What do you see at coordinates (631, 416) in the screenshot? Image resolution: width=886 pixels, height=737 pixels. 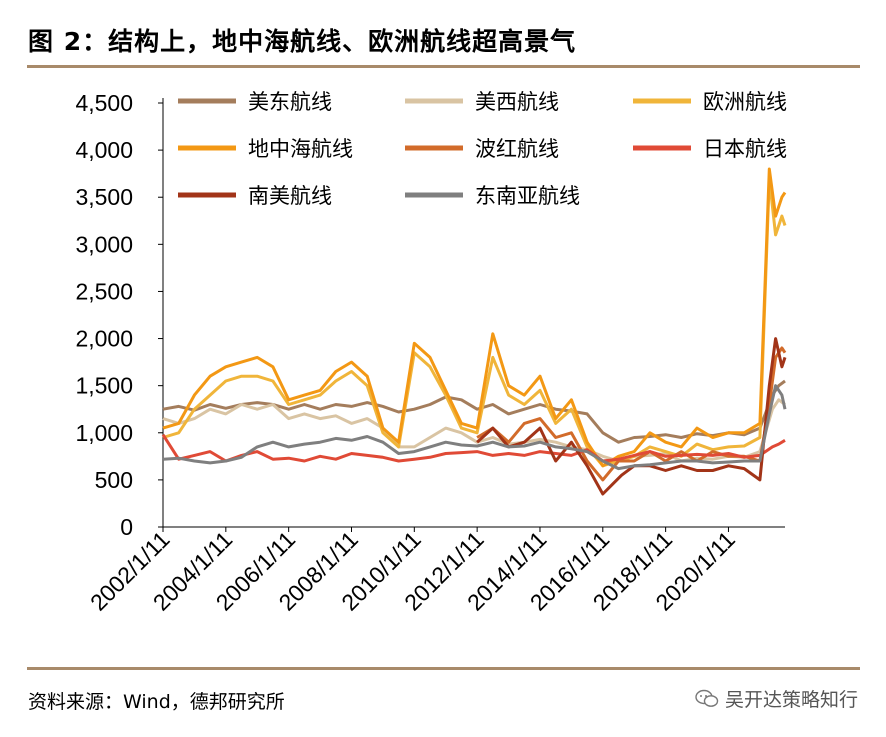 I see `series-line-南美航线` at bounding box center [631, 416].